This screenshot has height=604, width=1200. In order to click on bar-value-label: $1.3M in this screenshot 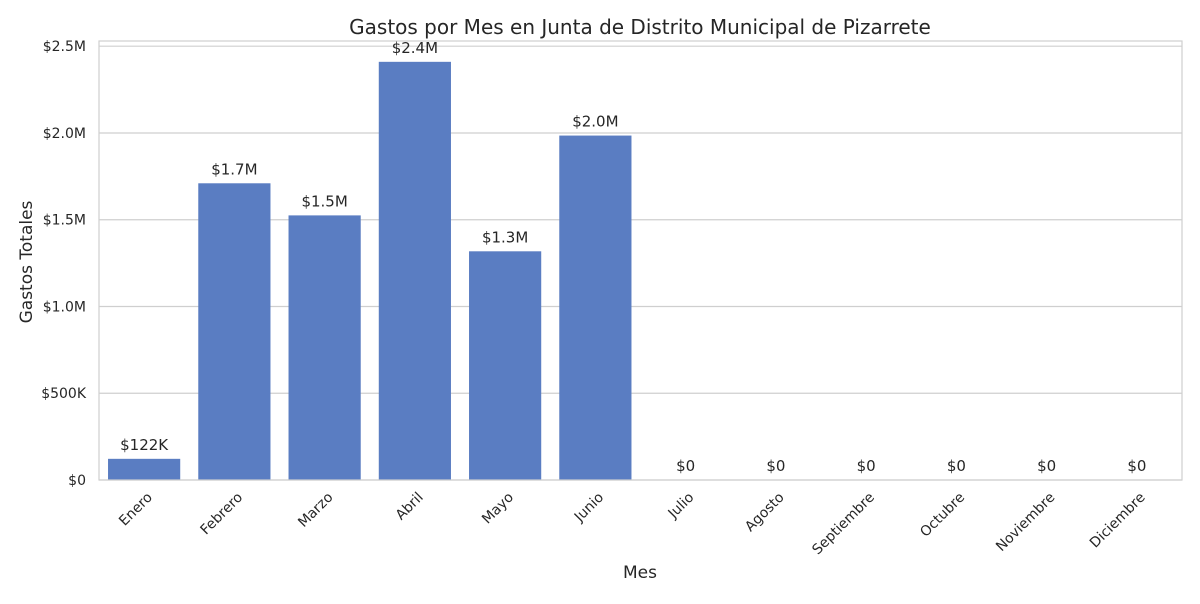, I will do `click(505, 237)`.